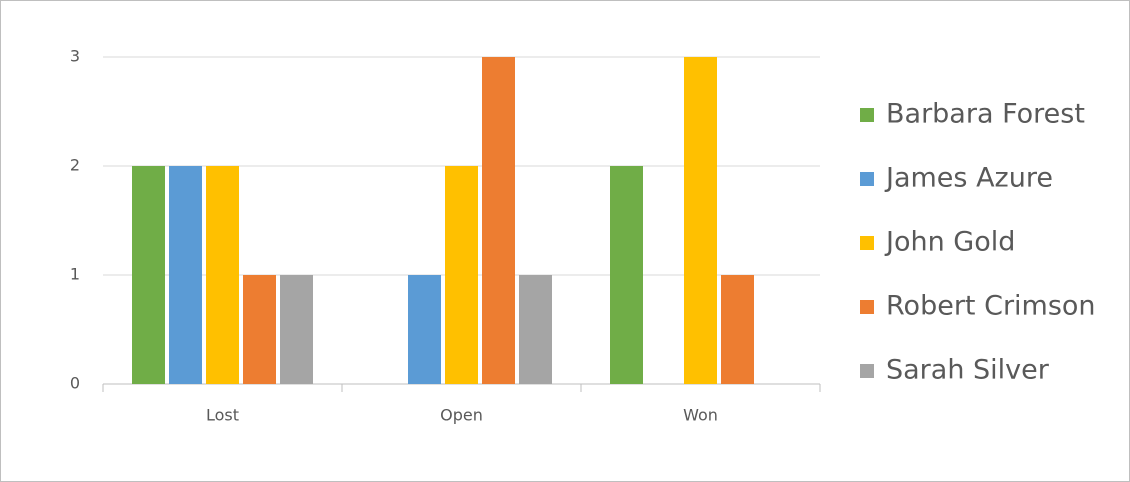 The image size is (1130, 482). Describe the element at coordinates (75, 383) in the screenshot. I see `y-tick-label: 0` at that location.